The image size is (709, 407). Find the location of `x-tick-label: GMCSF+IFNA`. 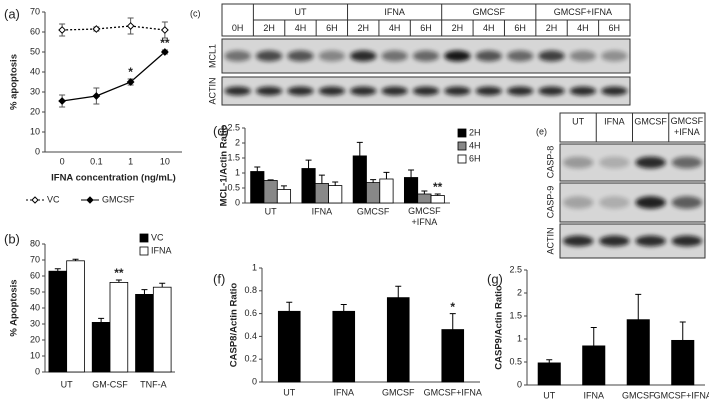

x-tick-label: GMCSF+IFNA is located at coordinates (453, 392).